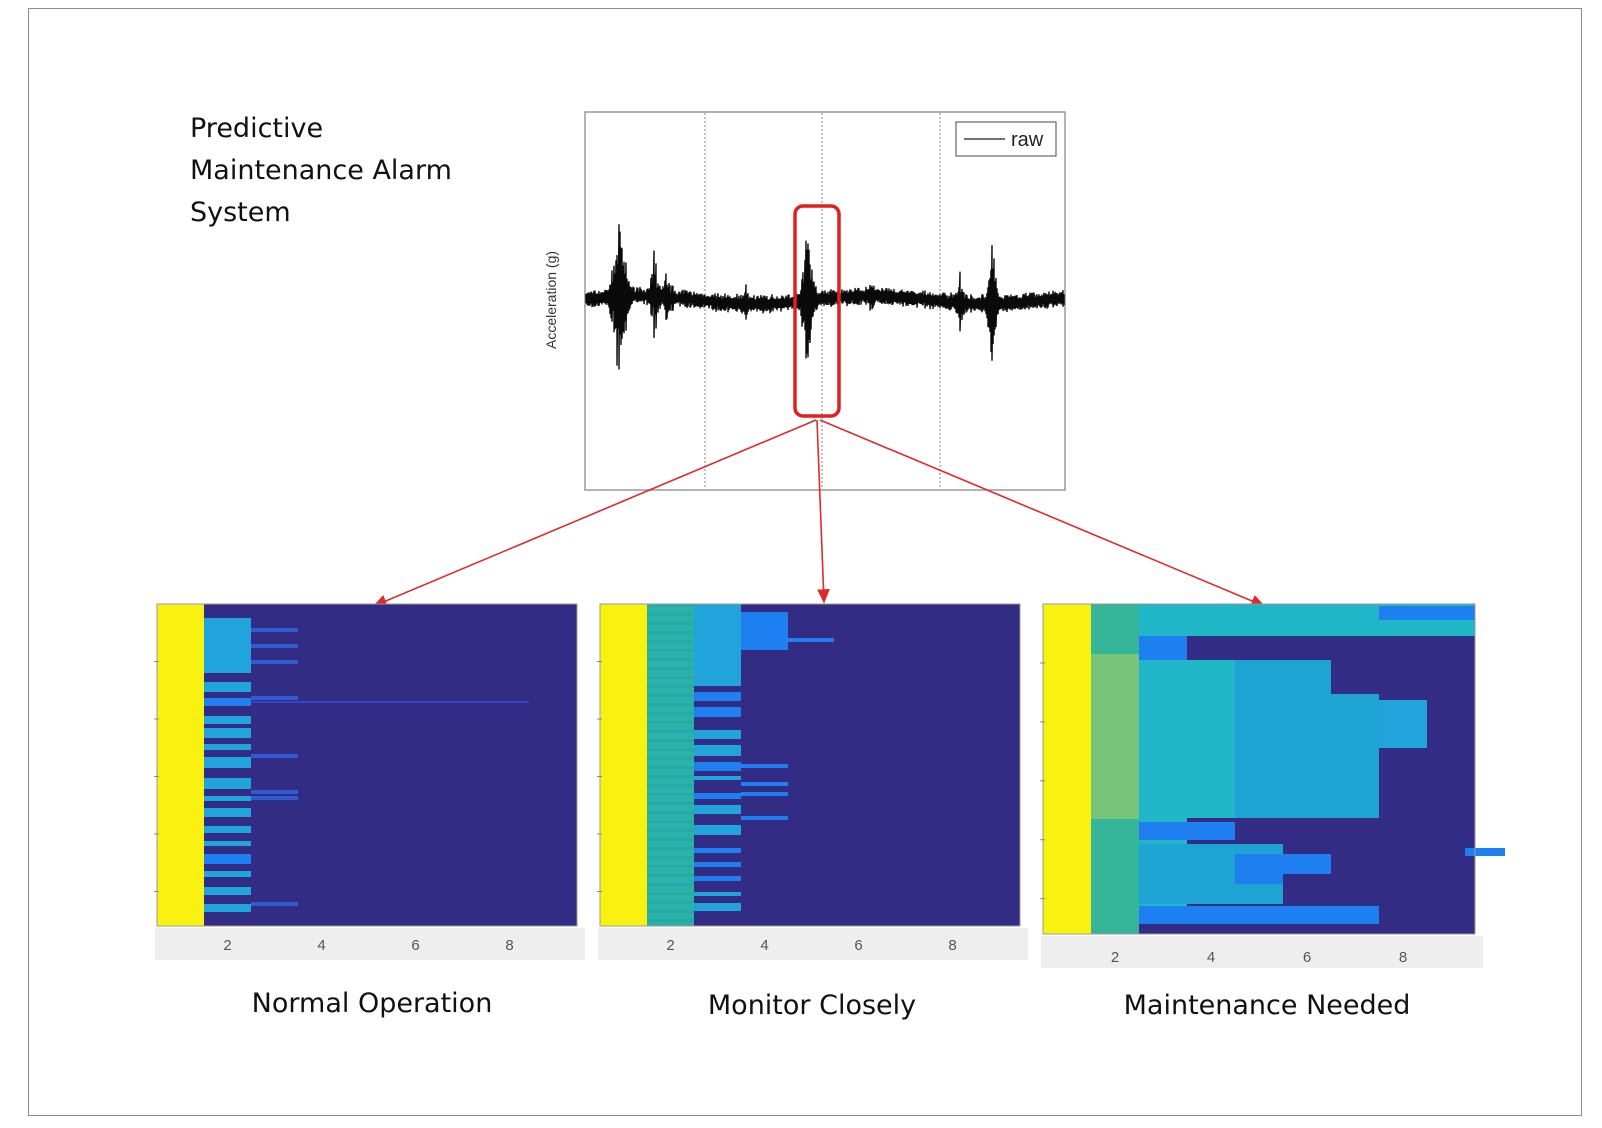 The height and width of the screenshot is (1128, 1602). Describe the element at coordinates (551, 300) in the screenshot. I see `waveform-y-axis-label: Acceleration (g)` at that location.